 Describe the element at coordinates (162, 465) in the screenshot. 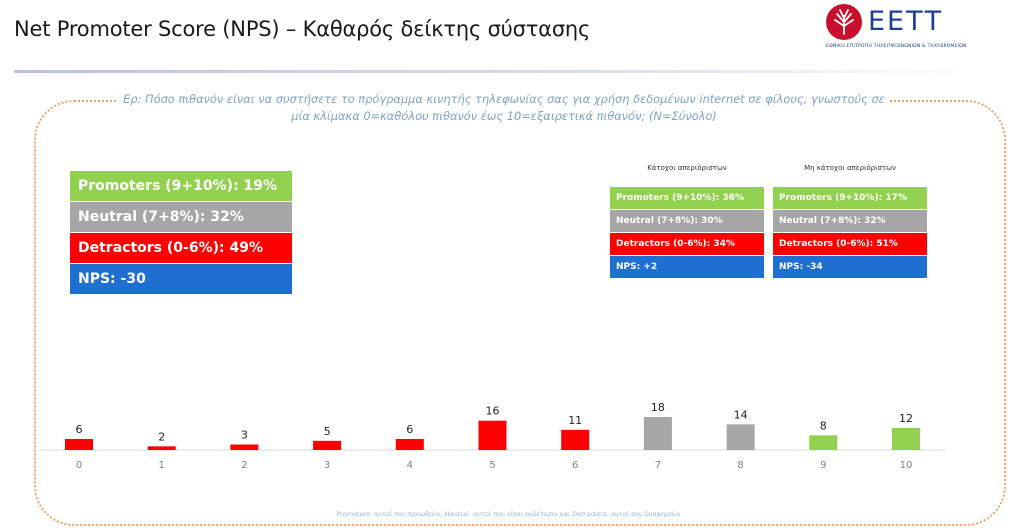

I see `x-tick-label-1: 1` at that location.